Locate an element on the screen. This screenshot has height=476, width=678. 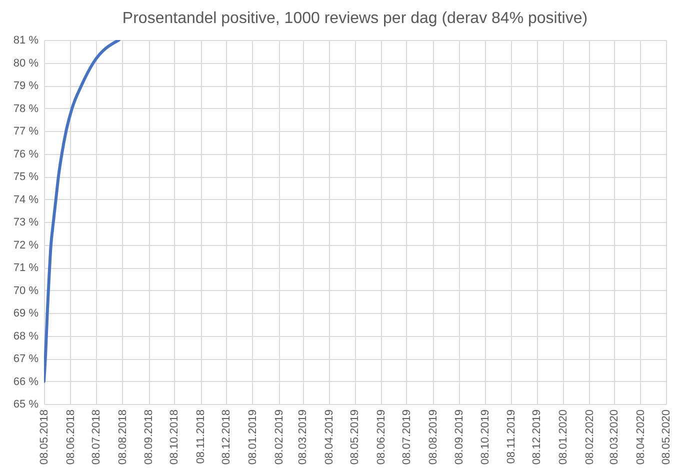
y-tick-label: 68 % is located at coordinates (26, 336).